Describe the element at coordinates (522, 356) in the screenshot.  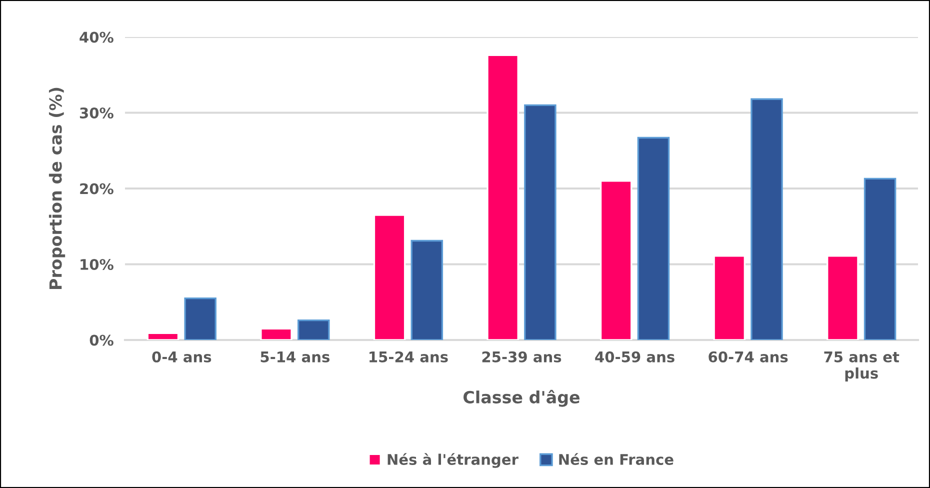
I see `x-tick-label: 25-39 ans` at that location.